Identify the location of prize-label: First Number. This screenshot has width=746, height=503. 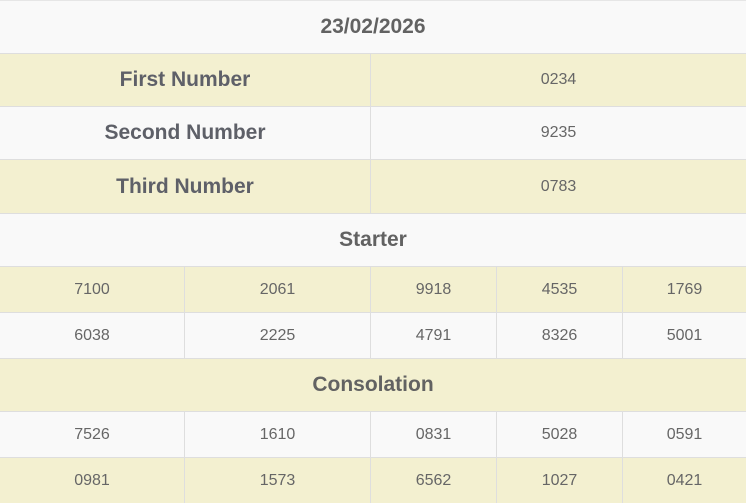
(185, 79).